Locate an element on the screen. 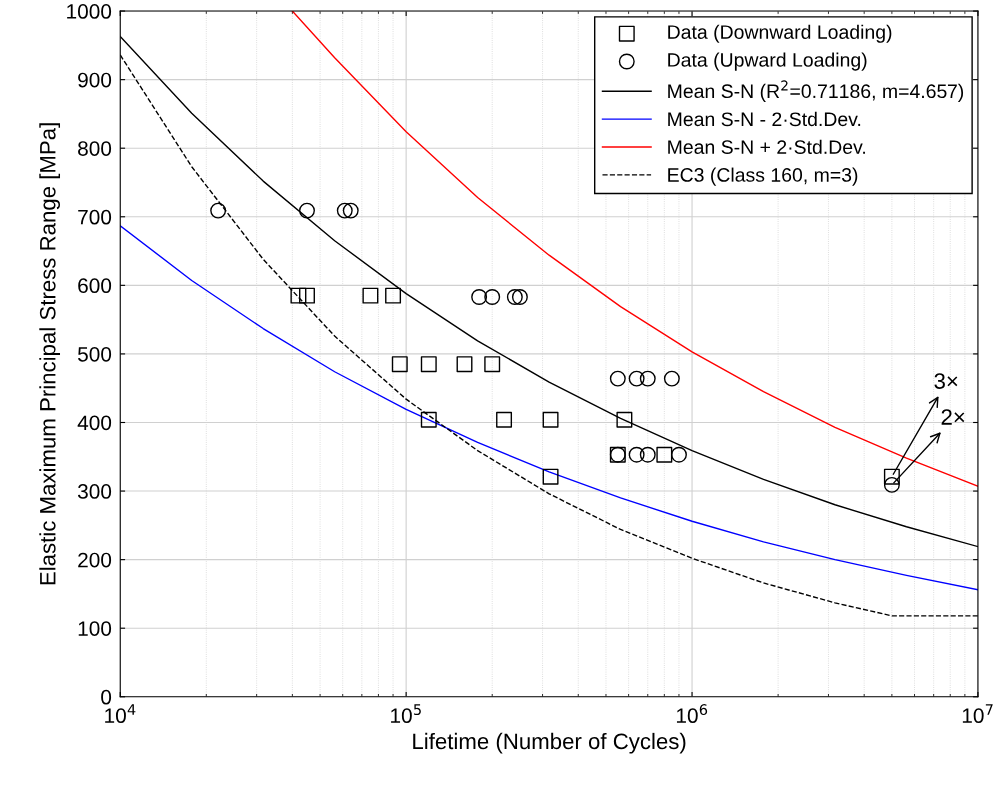 Image resolution: width=1002 pixels, height=790 pixels. legend-label: Data (Downward Loading) is located at coordinates (780, 33).